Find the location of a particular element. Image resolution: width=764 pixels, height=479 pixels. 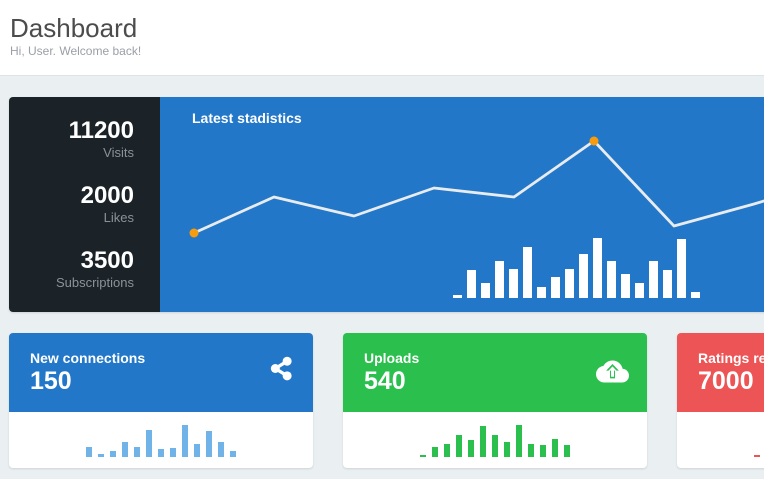

visits-label: Visits is located at coordinates (118, 152).